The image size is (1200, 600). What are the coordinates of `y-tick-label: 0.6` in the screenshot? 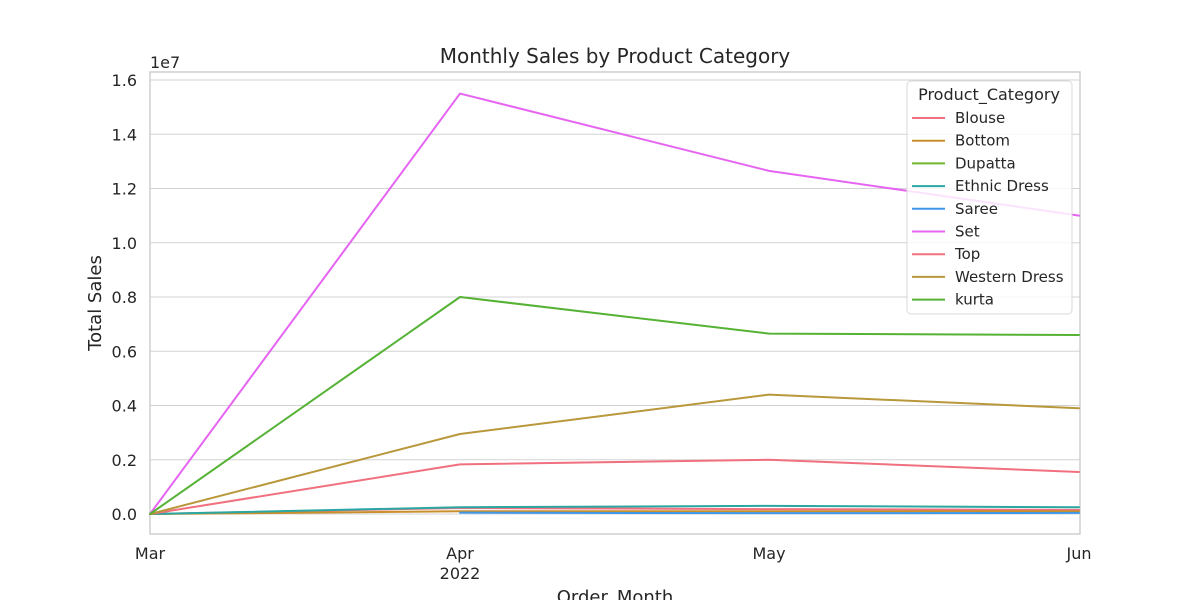 It's located at (124, 351).